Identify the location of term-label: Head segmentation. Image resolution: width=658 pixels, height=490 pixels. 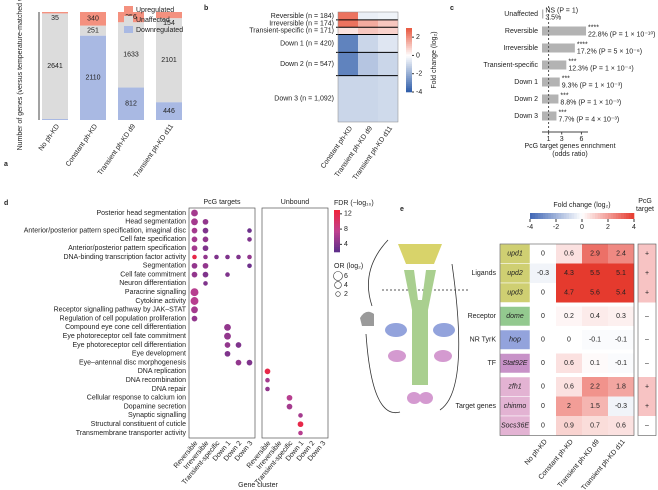
(155, 222).